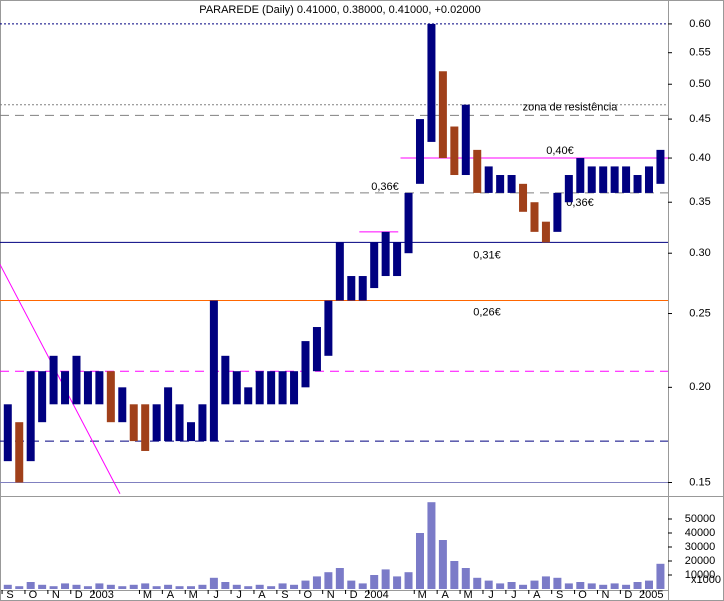 The image size is (724, 601). I want to click on y-tick-label: 0.45, so click(699, 119).